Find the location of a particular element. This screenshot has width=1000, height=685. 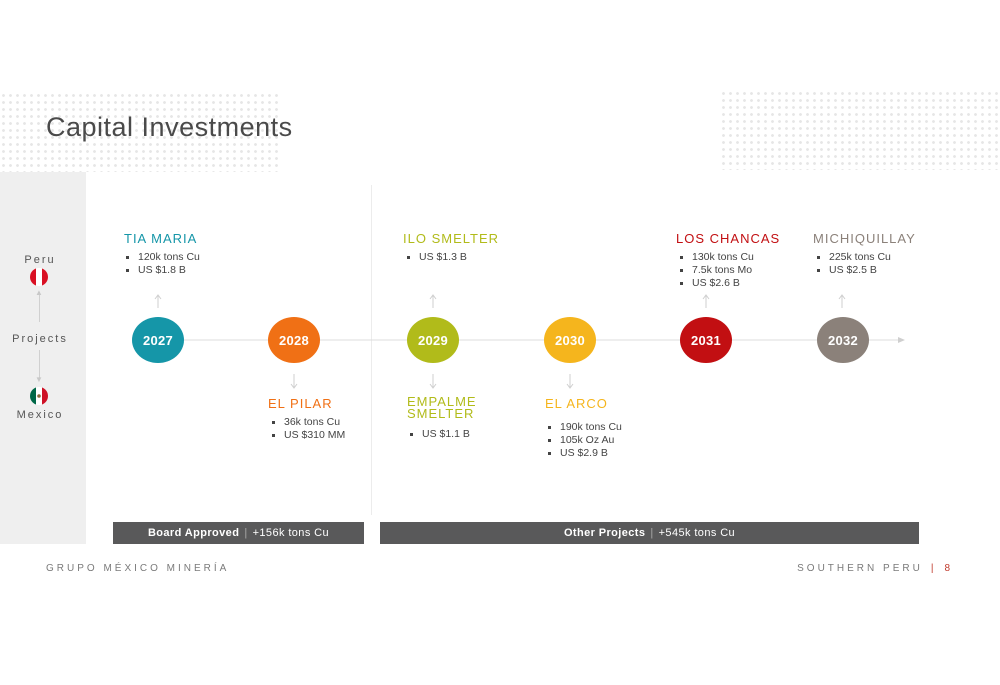

board-approved-total: +156k tons Cu is located at coordinates (291, 533).